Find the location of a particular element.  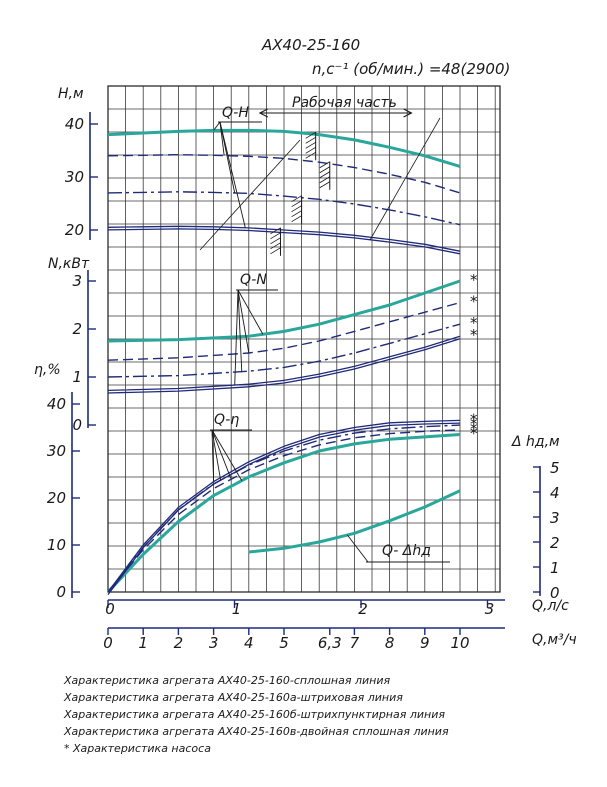

head-axis-label: Н,м is located at coordinates (71, 94).